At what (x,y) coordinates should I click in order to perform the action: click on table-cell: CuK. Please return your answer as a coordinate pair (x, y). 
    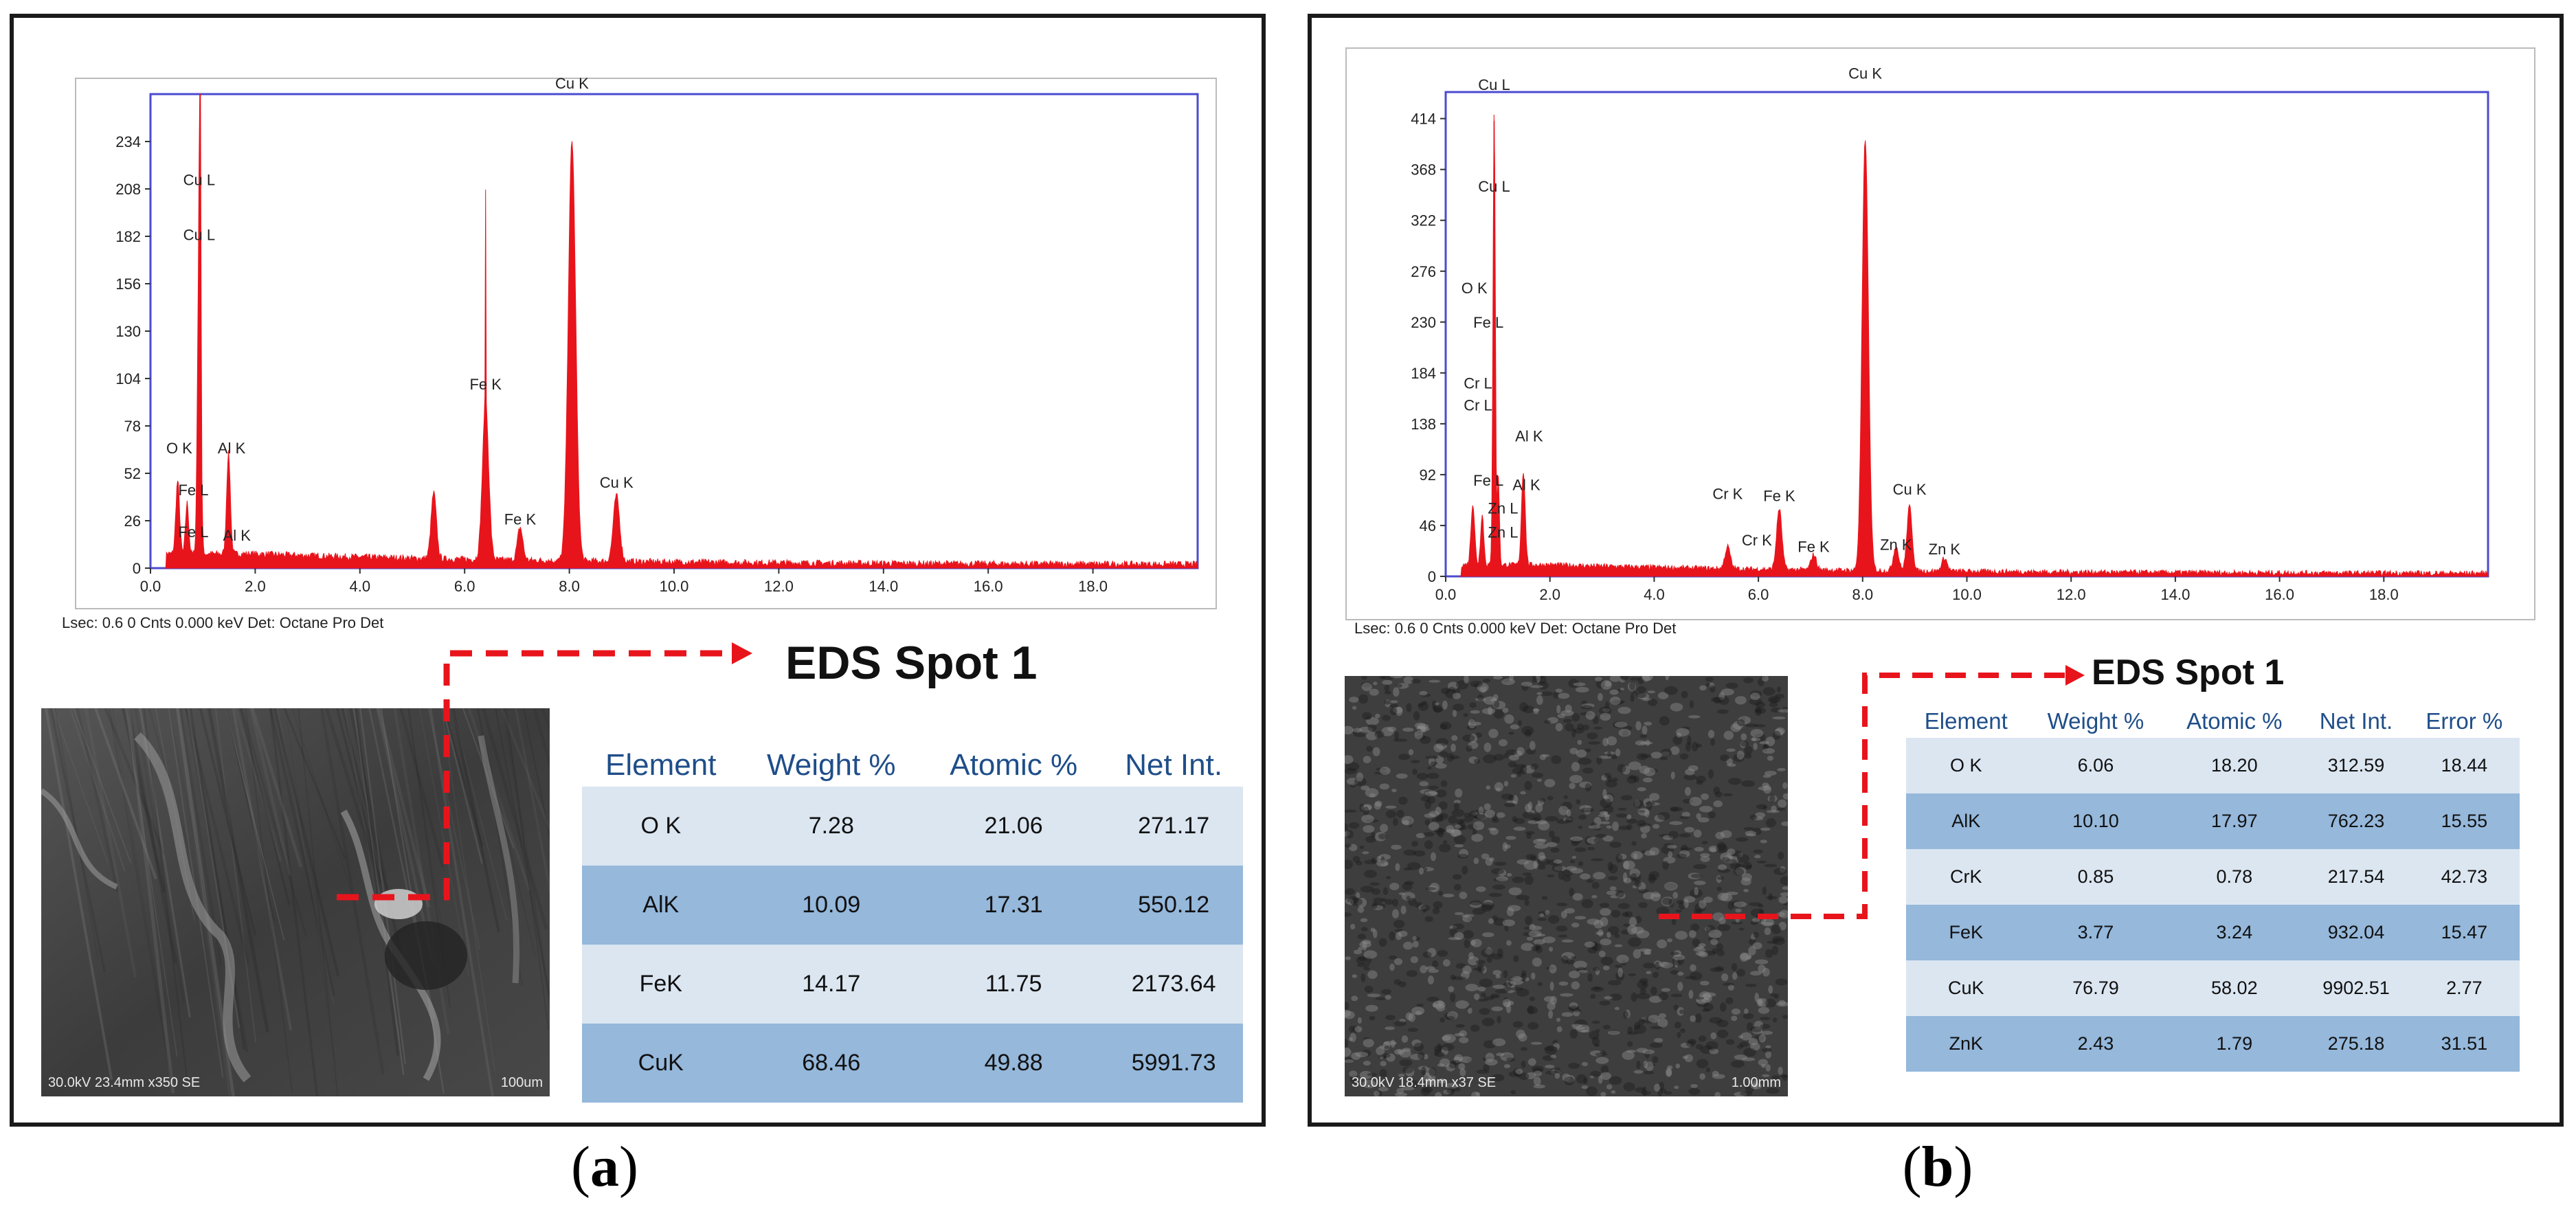
    Looking at the image, I should click on (1966, 988).